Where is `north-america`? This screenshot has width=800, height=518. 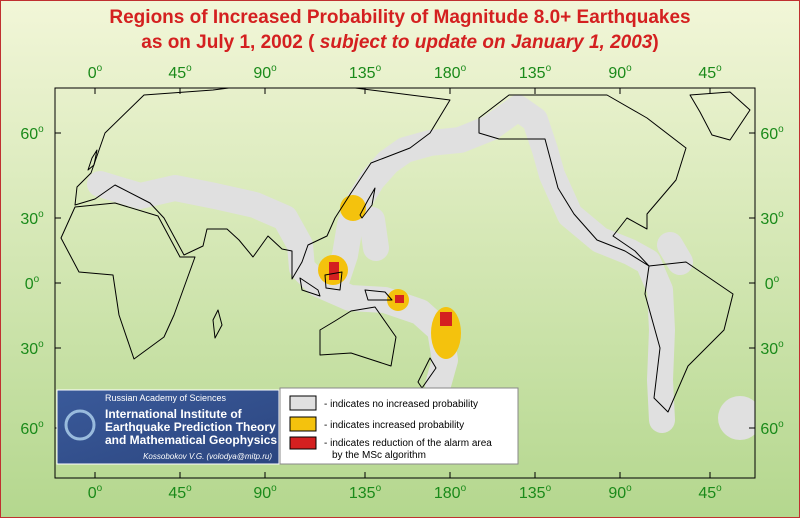
north-america is located at coordinates (582, 180).